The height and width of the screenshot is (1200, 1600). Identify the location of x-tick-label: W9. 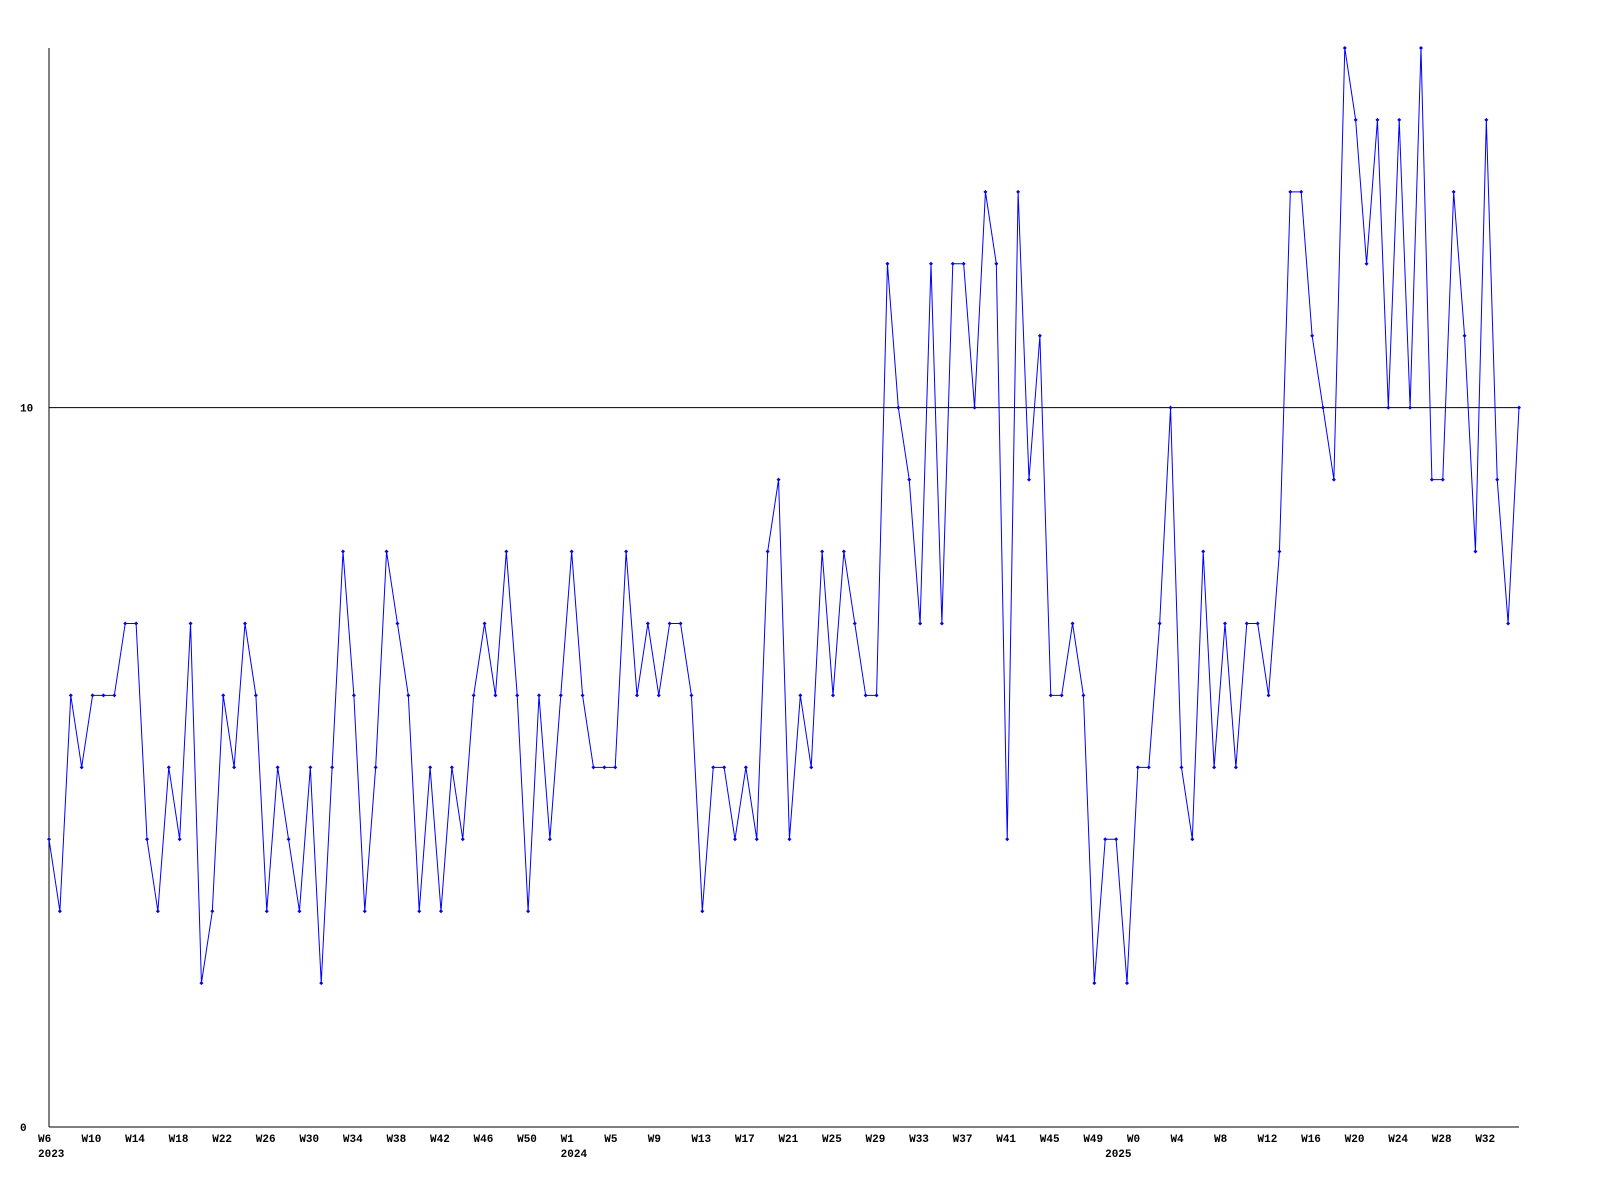
(654, 1140).